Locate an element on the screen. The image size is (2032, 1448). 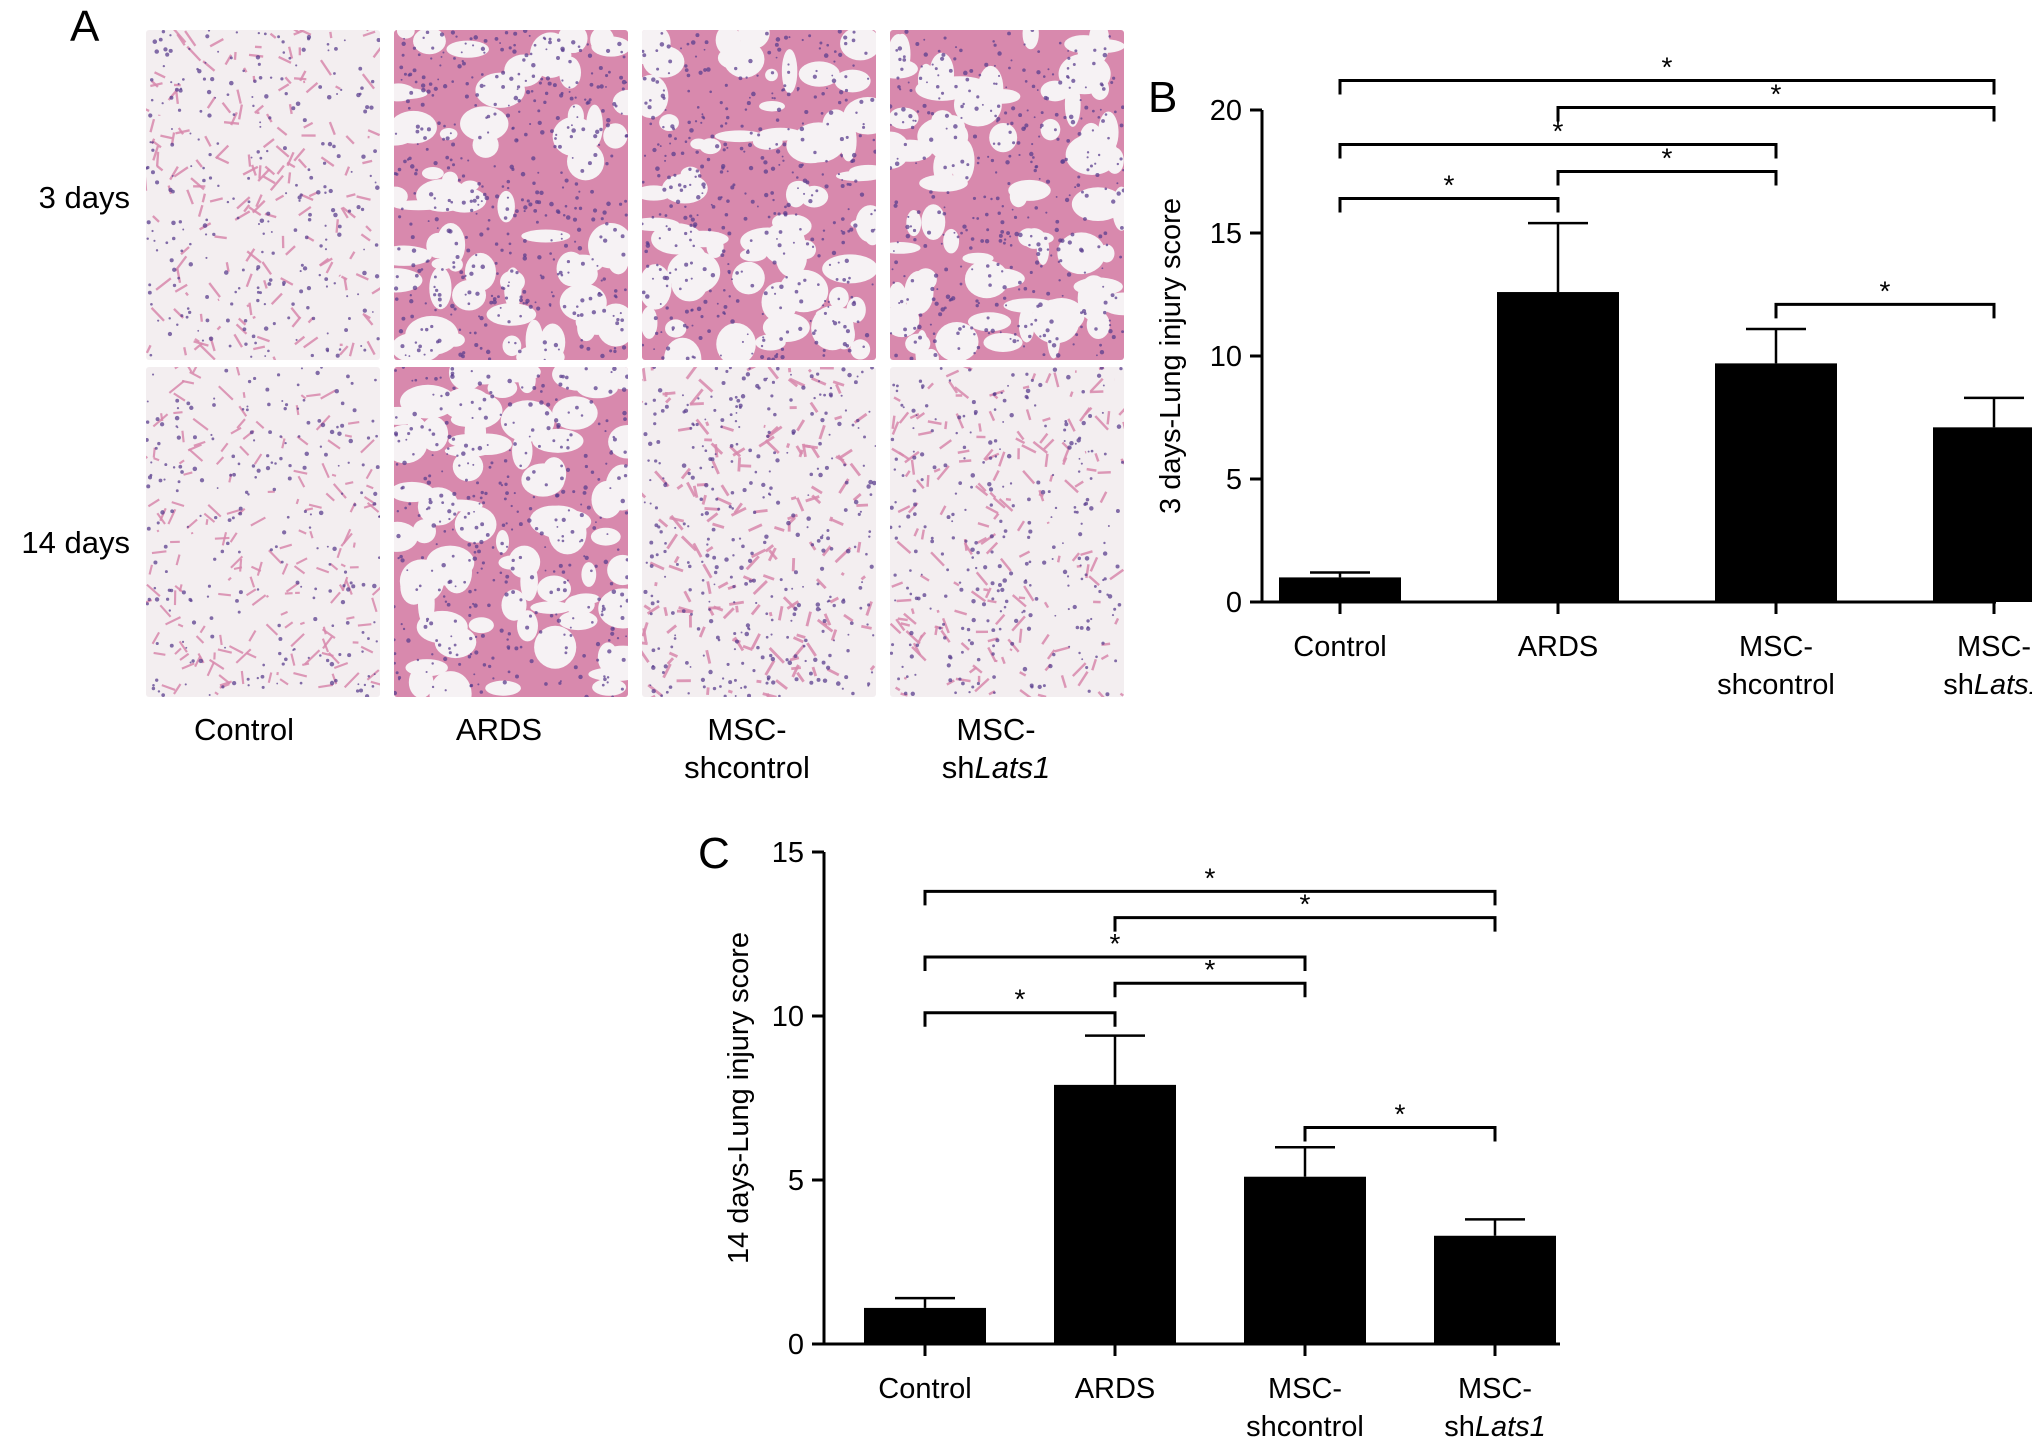
micrograph-ards-14-days is located at coordinates (511, 532).